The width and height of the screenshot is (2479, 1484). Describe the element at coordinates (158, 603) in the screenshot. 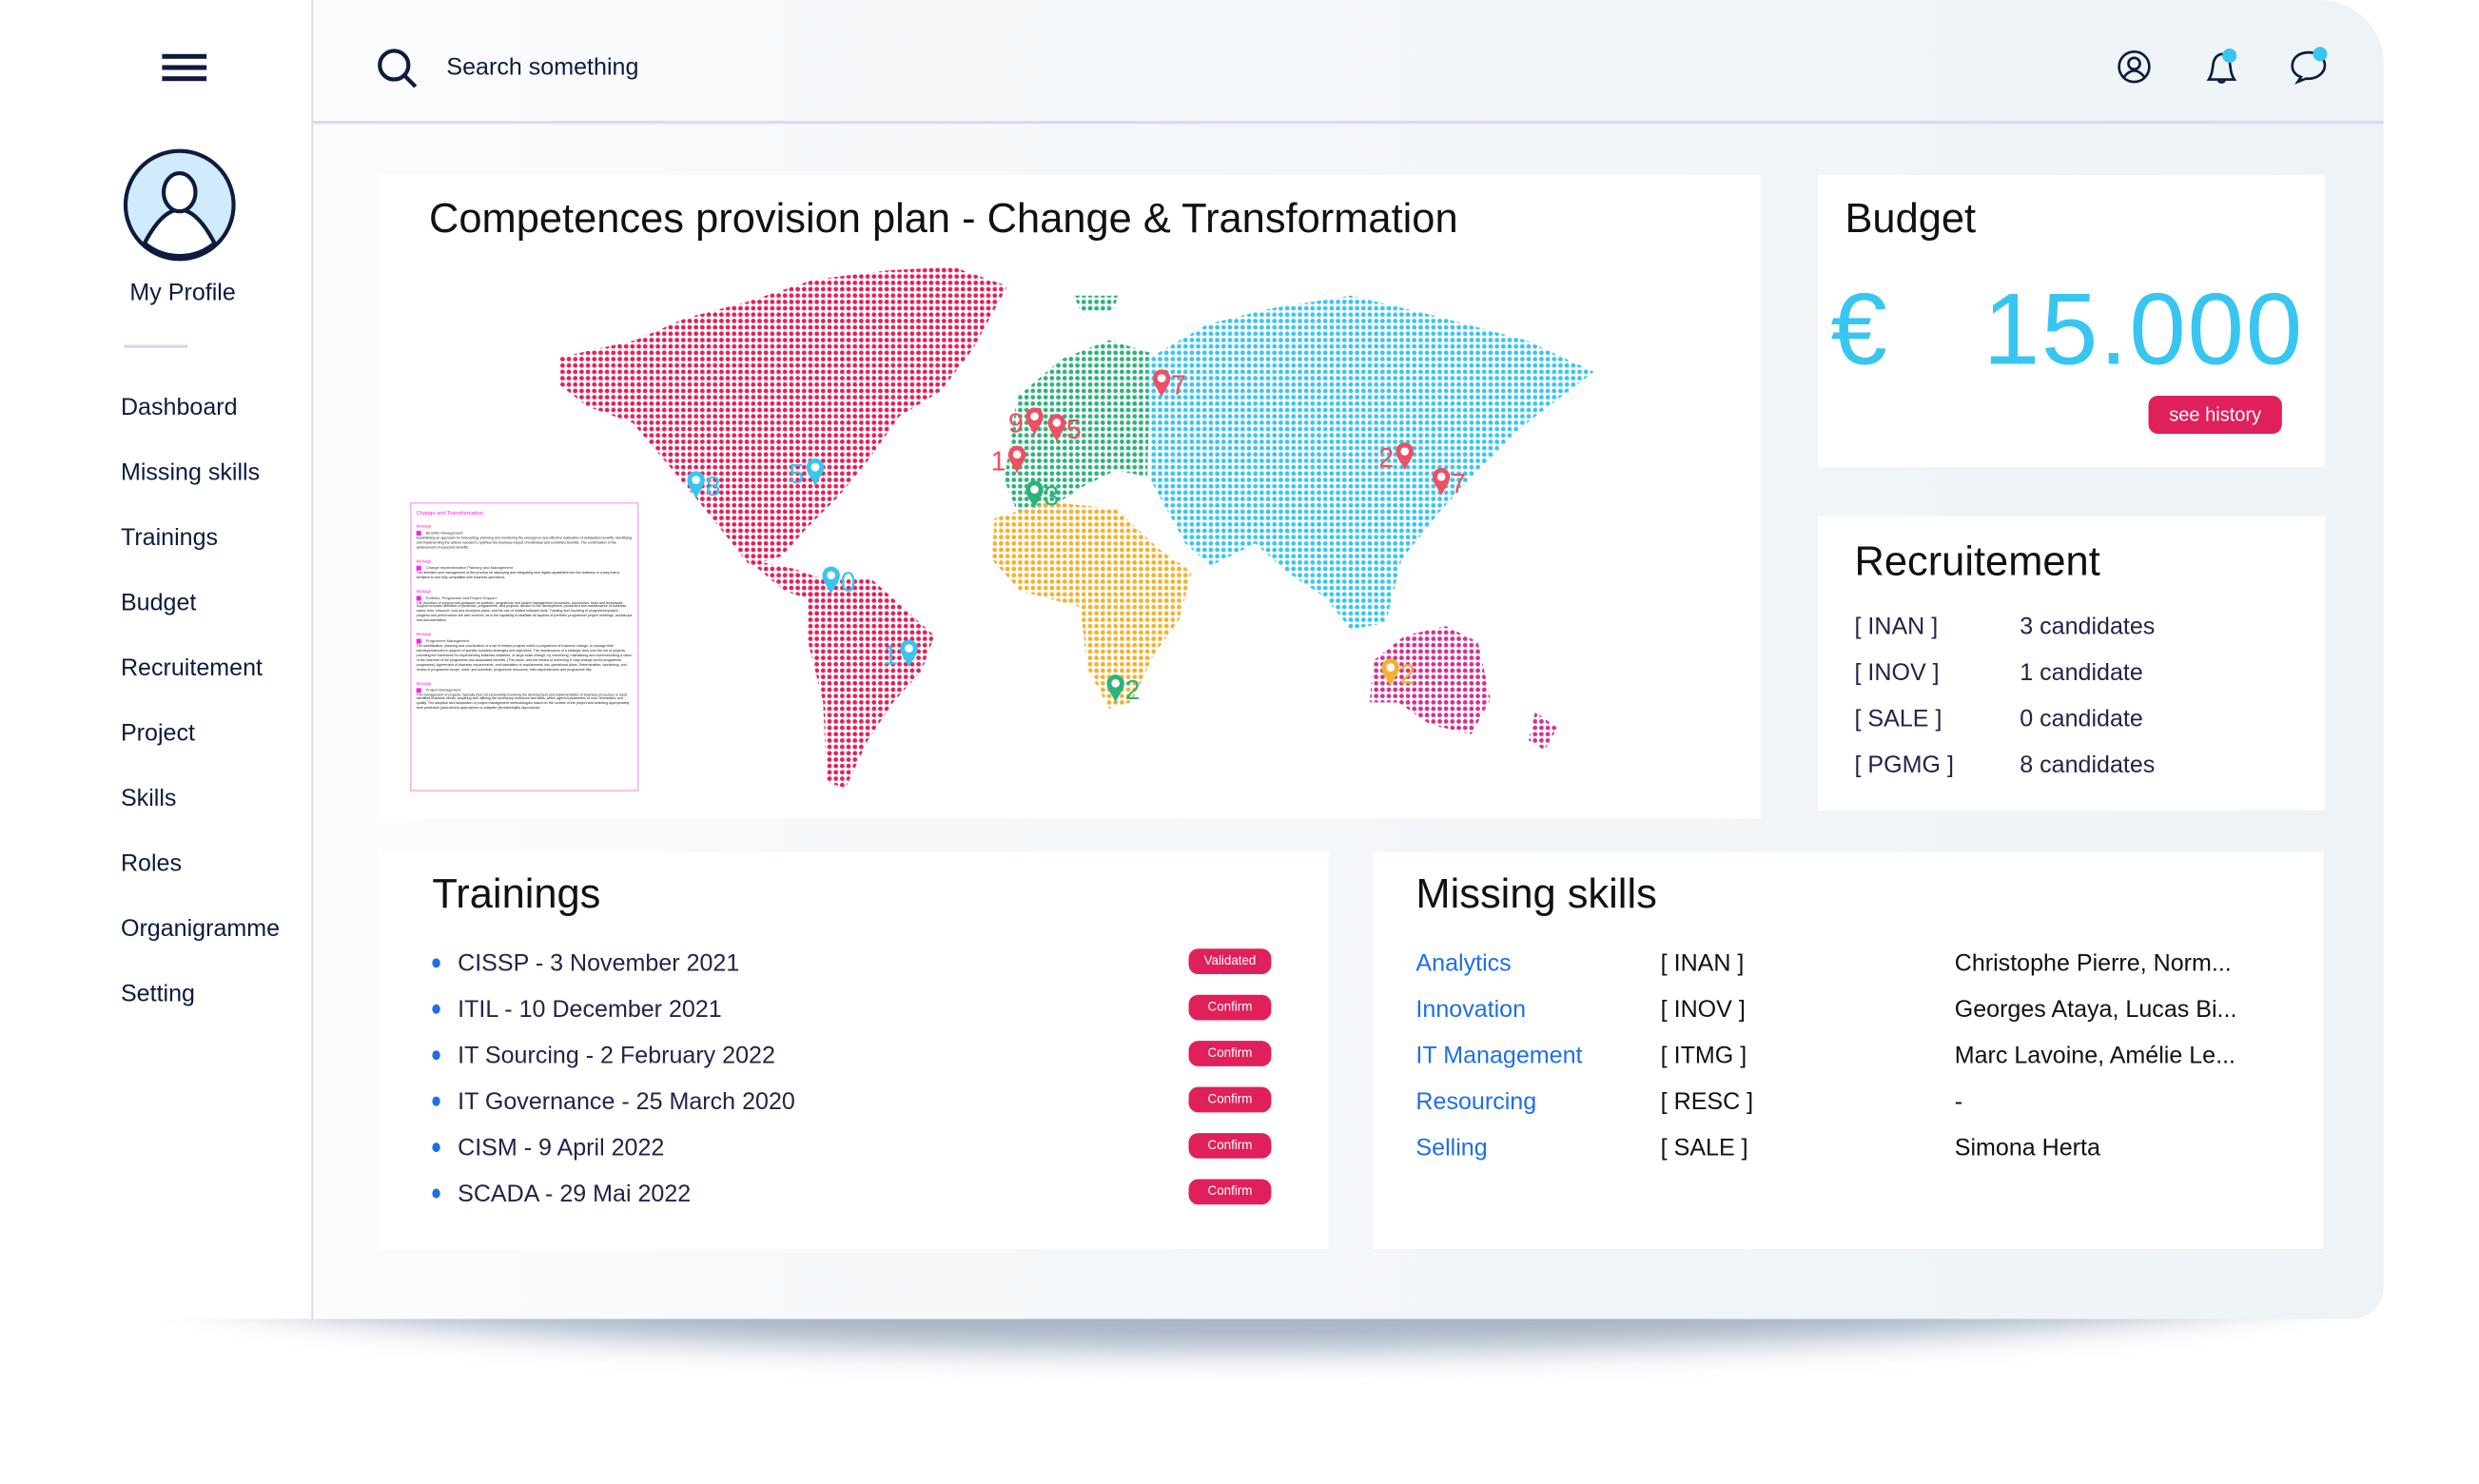

I see `sidebar-item-budget: Budget` at that location.